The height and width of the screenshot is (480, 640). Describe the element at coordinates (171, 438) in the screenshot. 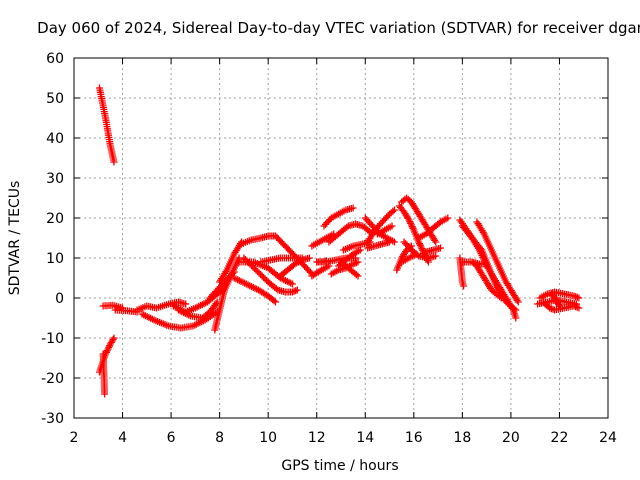

I see `x-tick-label: 6` at that location.